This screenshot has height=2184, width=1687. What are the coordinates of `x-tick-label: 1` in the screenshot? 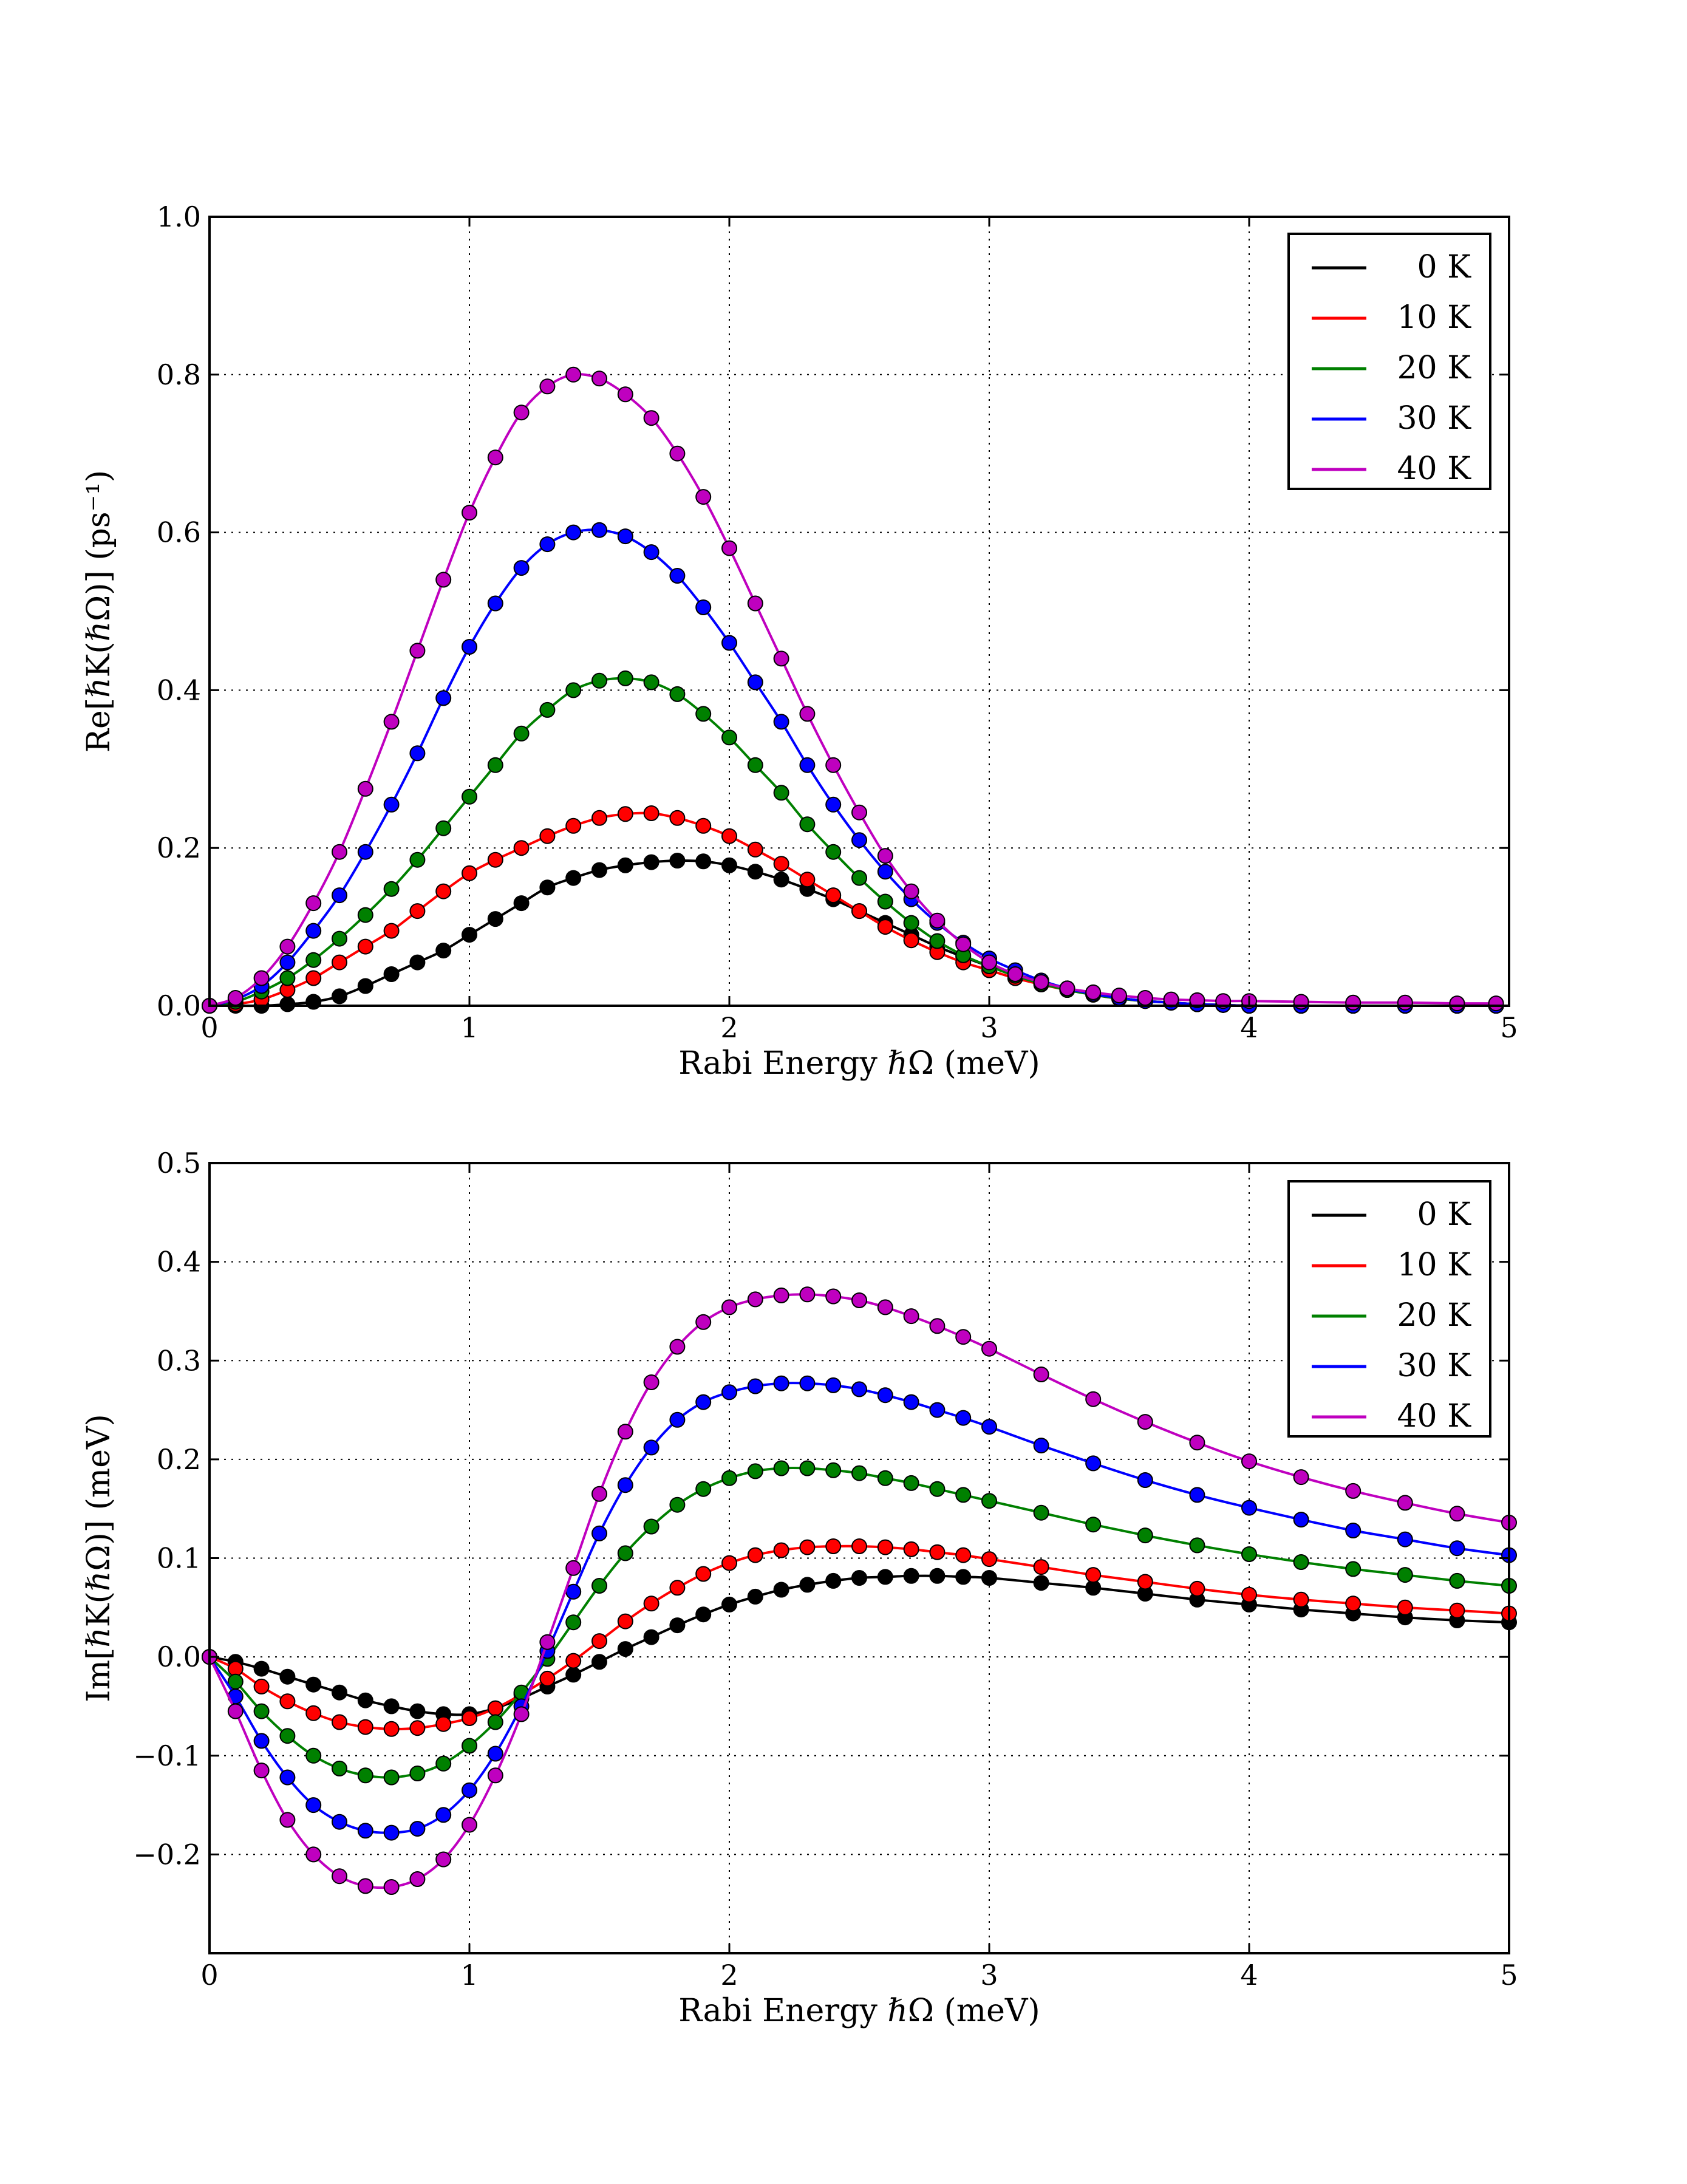 It's located at (469, 1027).